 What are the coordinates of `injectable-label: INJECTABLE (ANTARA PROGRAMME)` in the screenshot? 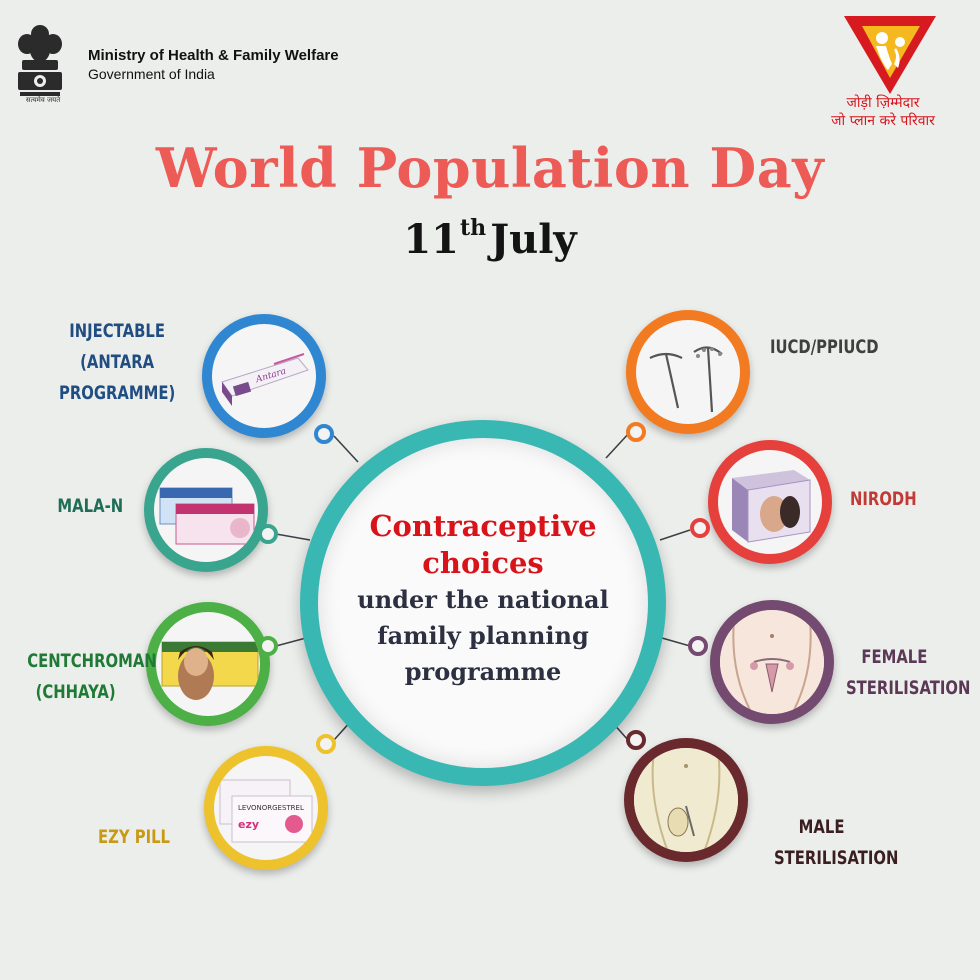 It's located at (117, 362).